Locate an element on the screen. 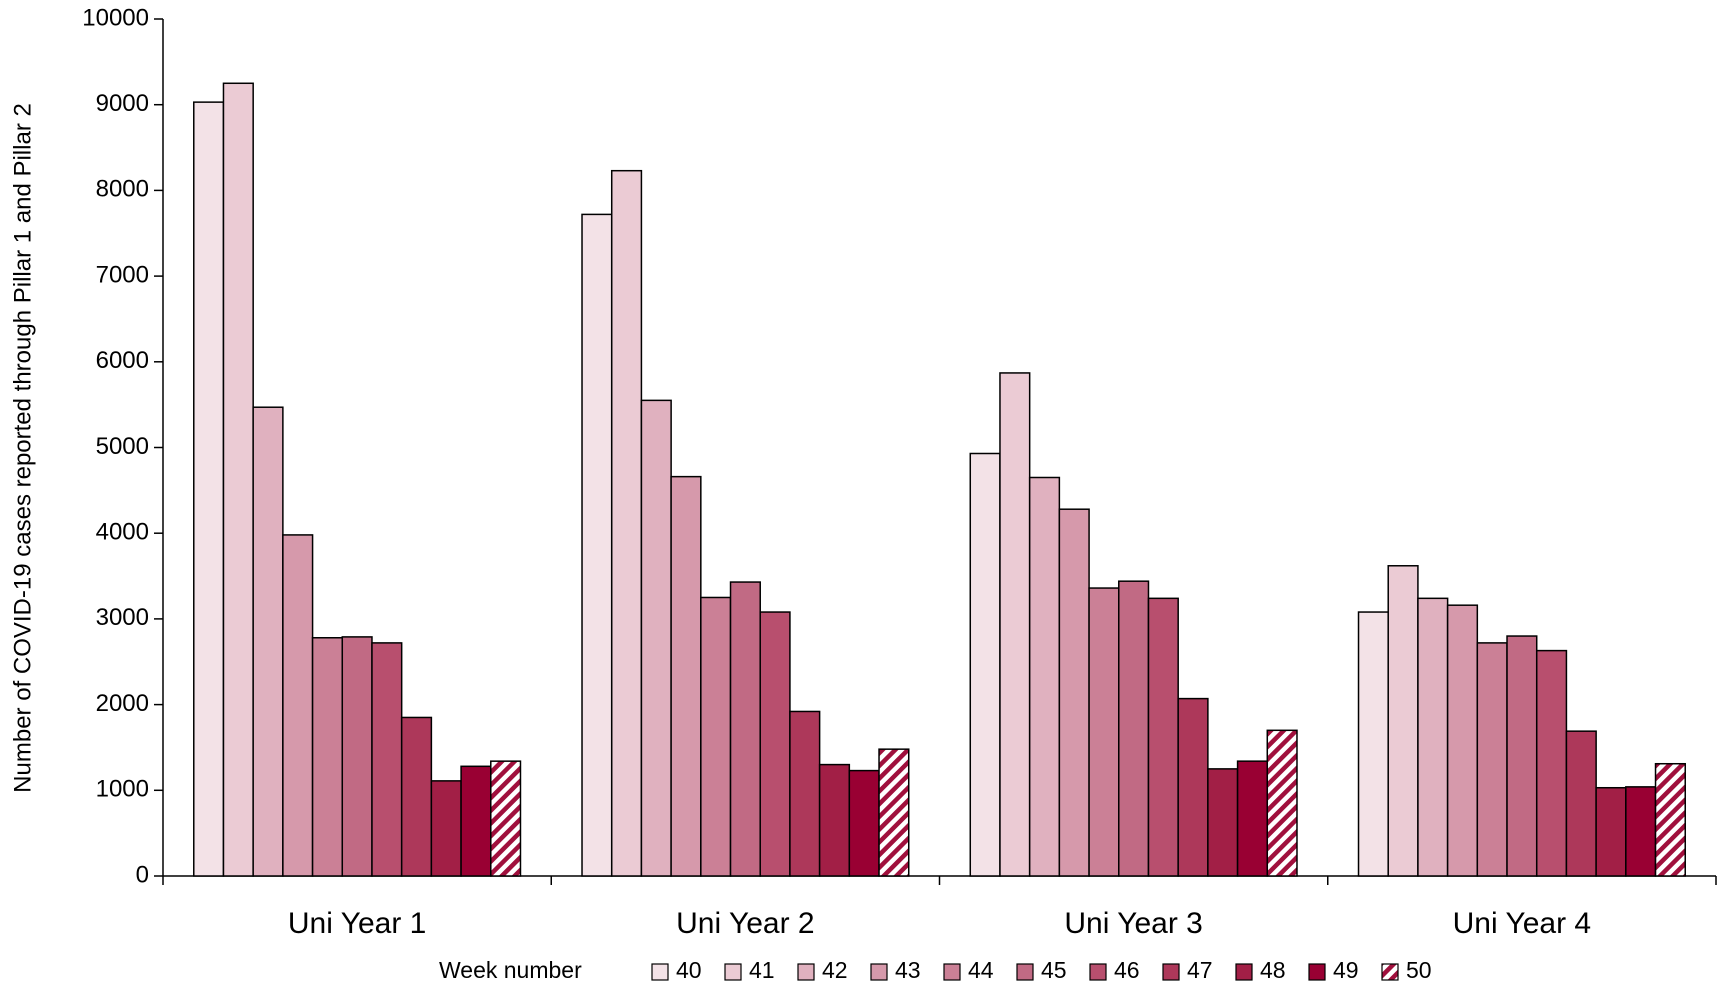 This screenshot has height=987, width=1725. legend-title: Week number is located at coordinates (510, 970).